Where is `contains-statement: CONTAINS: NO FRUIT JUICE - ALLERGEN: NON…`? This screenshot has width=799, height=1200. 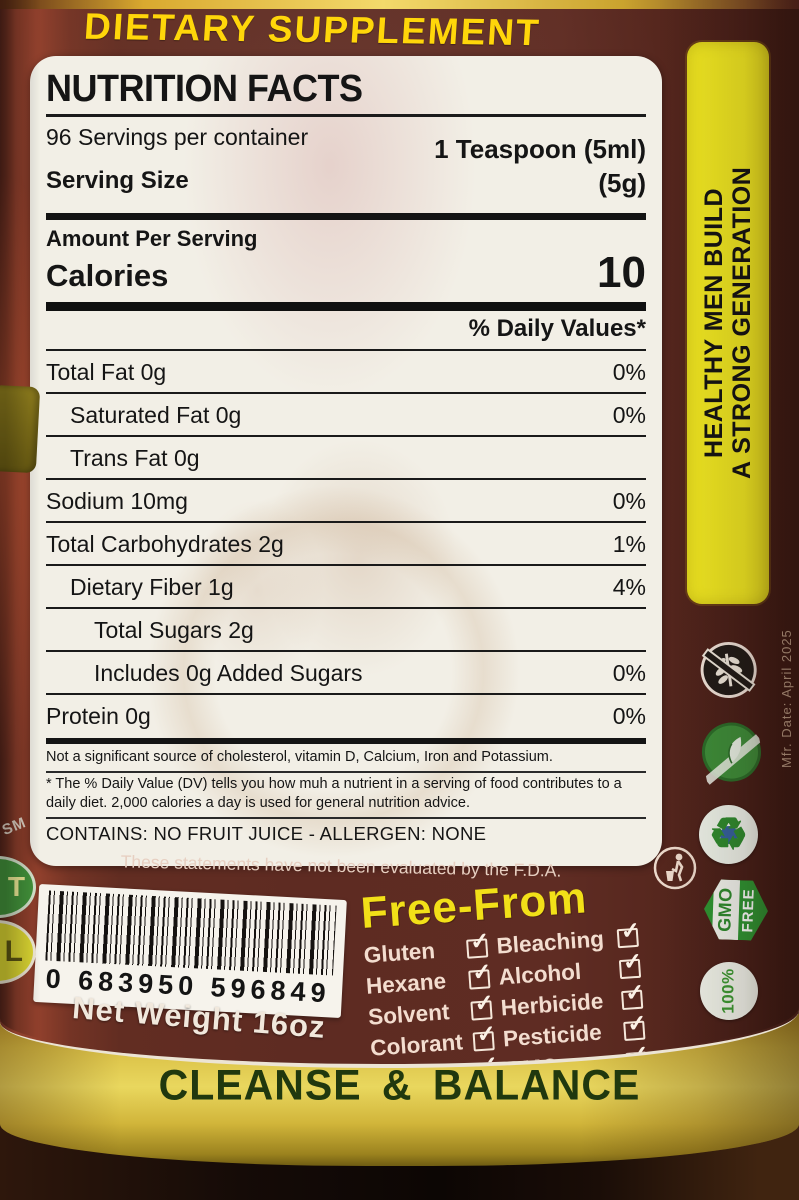
contains-statement: CONTAINS: NO FRUIT JUICE - ALLERGEN: NON… is located at coordinates (266, 834).